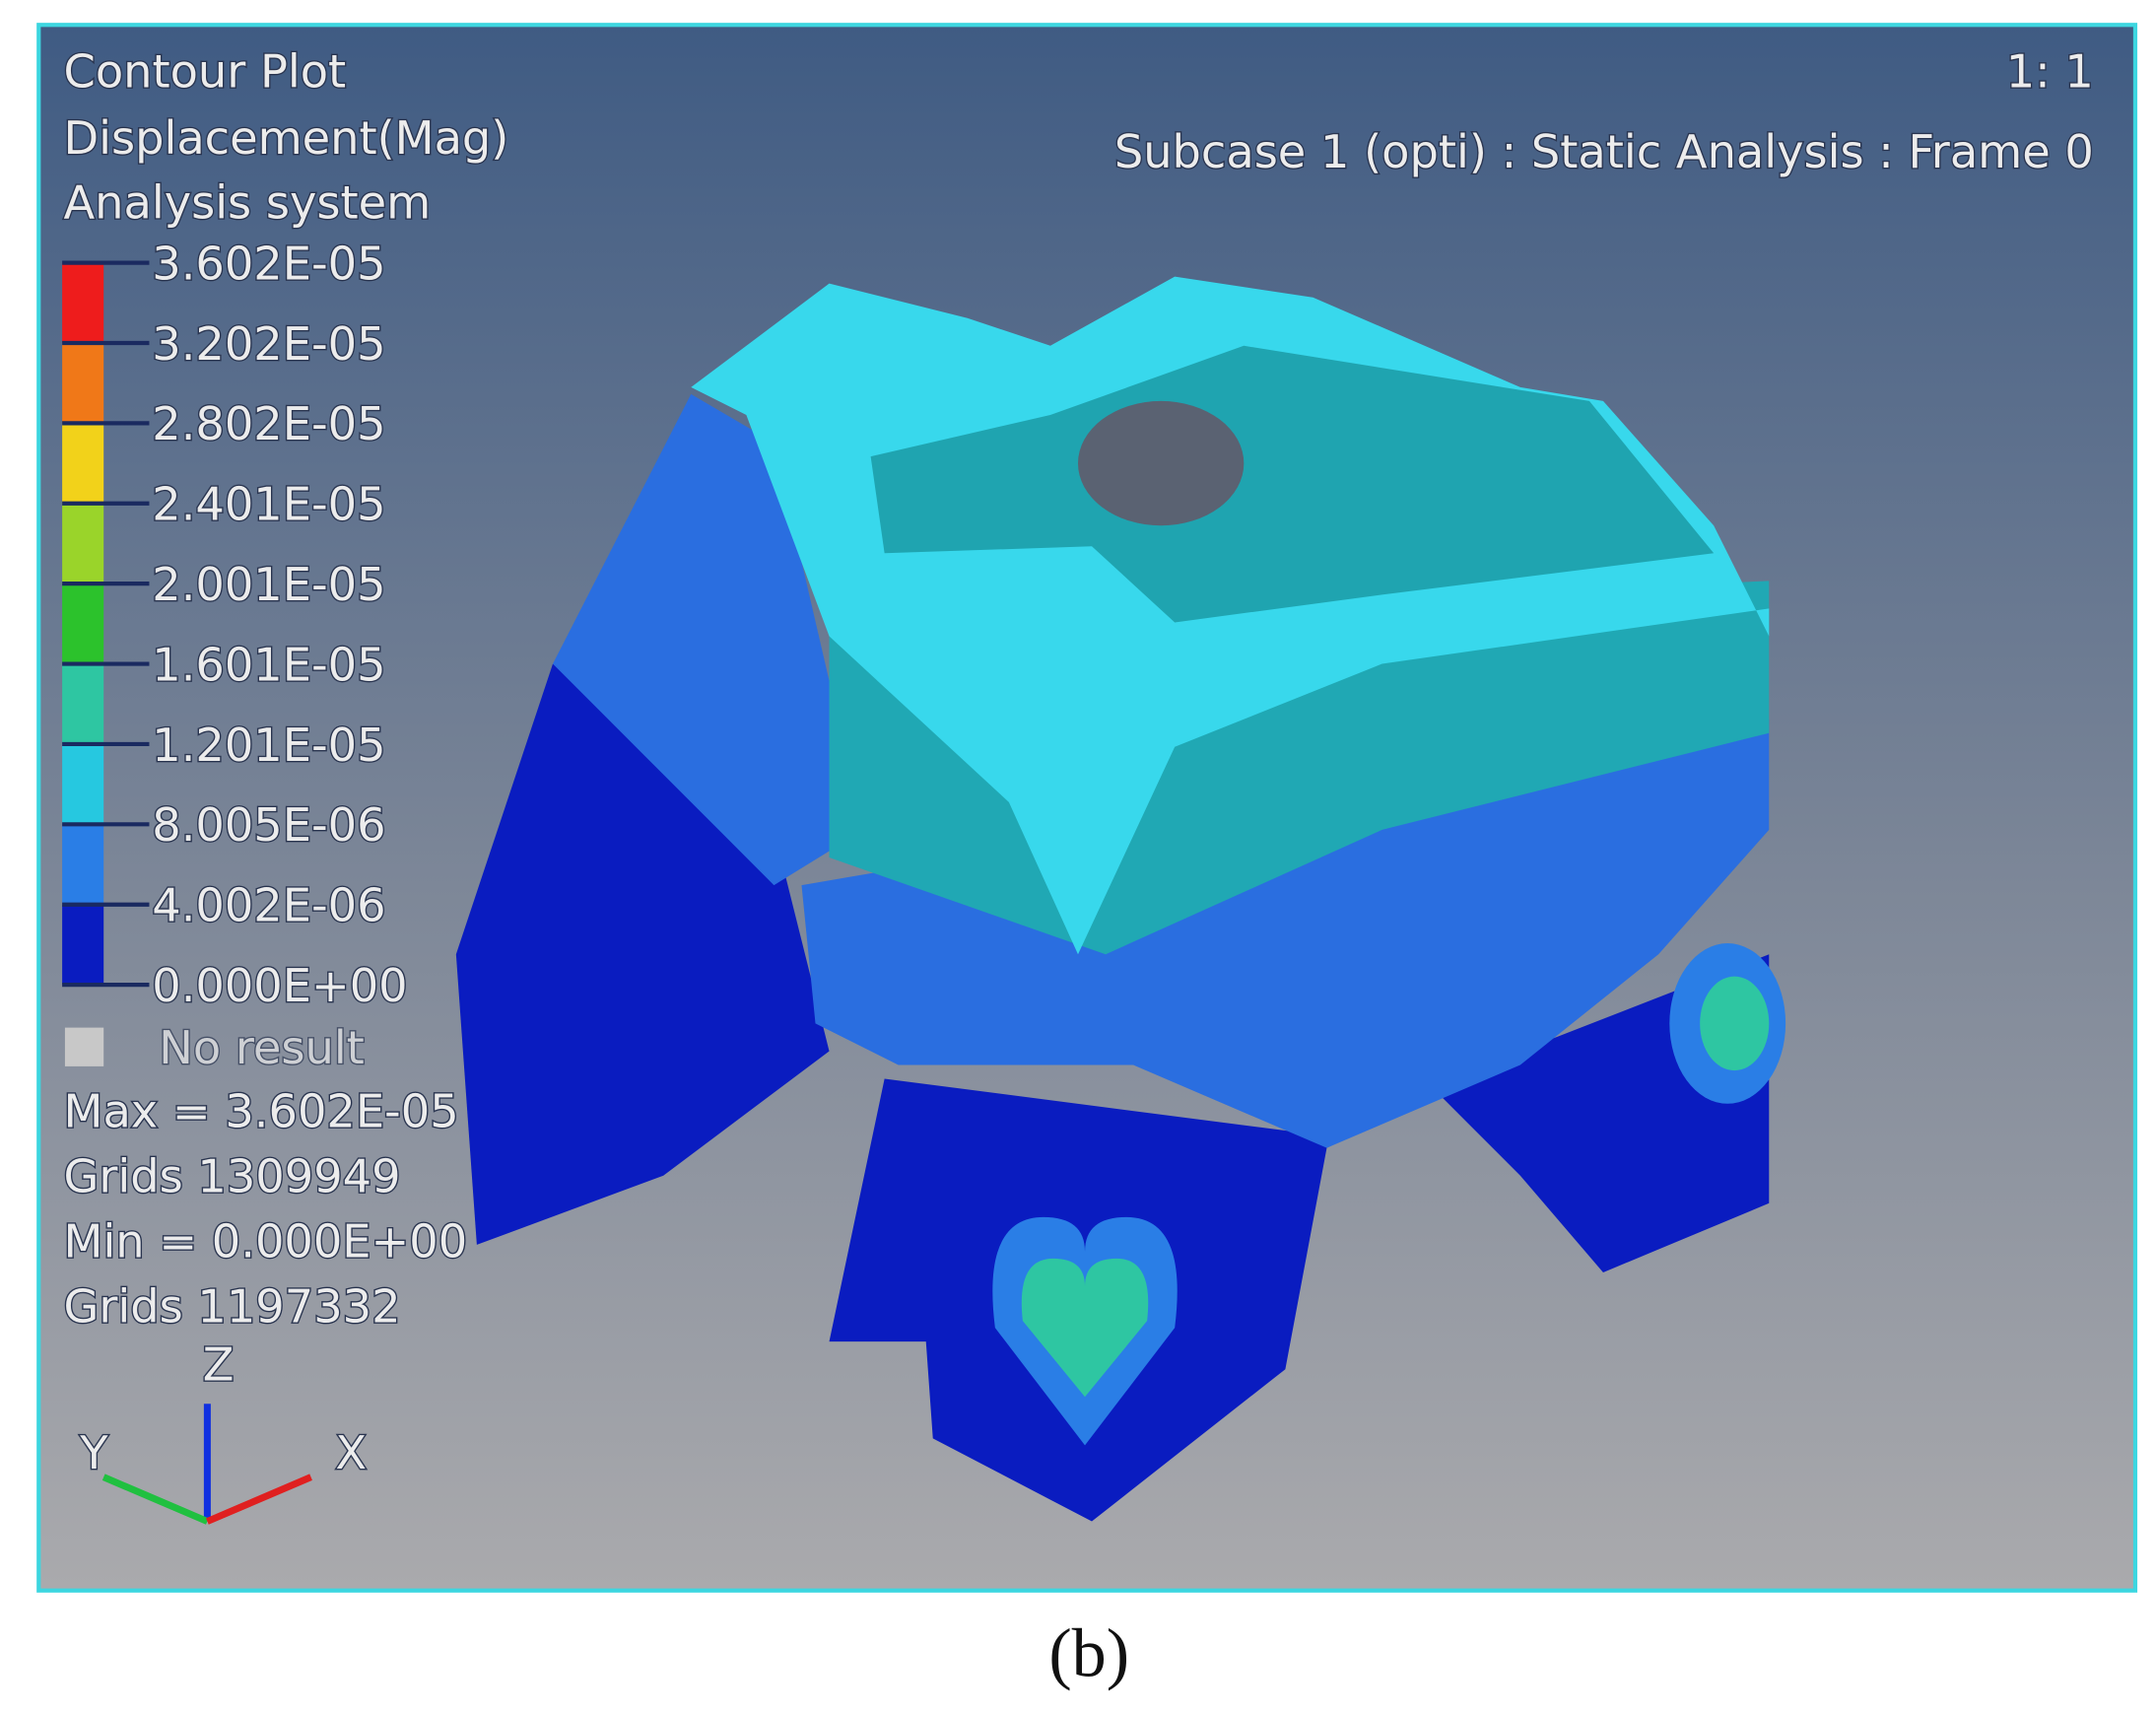 The height and width of the screenshot is (1715, 2156). What do you see at coordinates (269, 423) in the screenshot?
I see `legend-label: 2.802E-05` at bounding box center [269, 423].